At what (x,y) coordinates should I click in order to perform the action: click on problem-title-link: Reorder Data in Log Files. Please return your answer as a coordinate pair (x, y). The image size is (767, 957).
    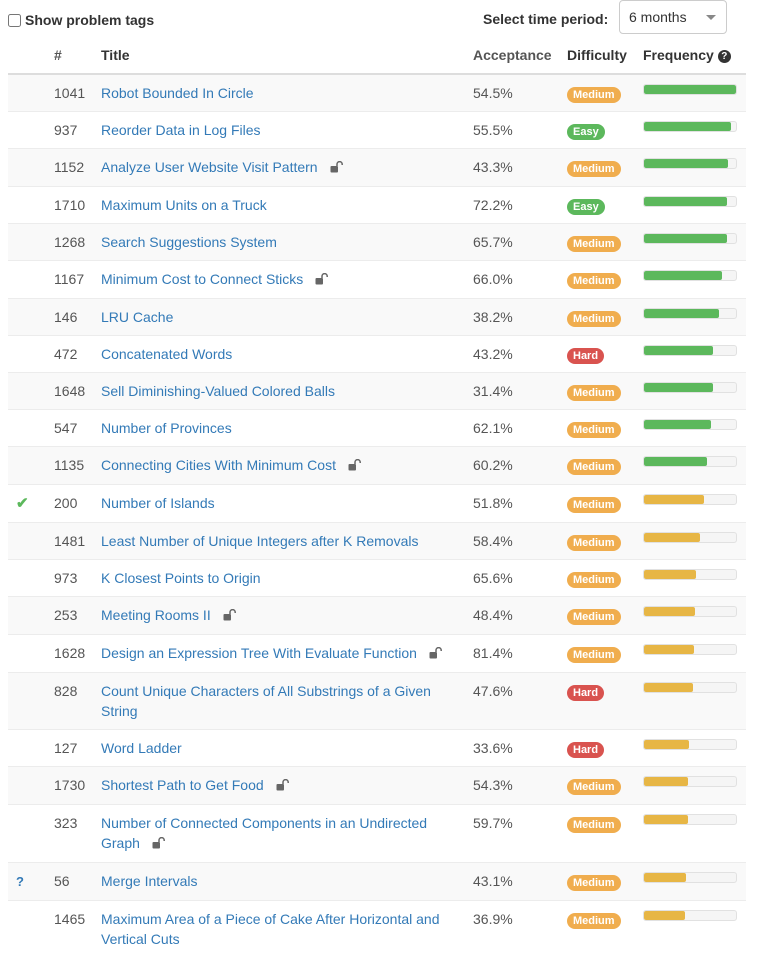
    Looking at the image, I should click on (181, 130).